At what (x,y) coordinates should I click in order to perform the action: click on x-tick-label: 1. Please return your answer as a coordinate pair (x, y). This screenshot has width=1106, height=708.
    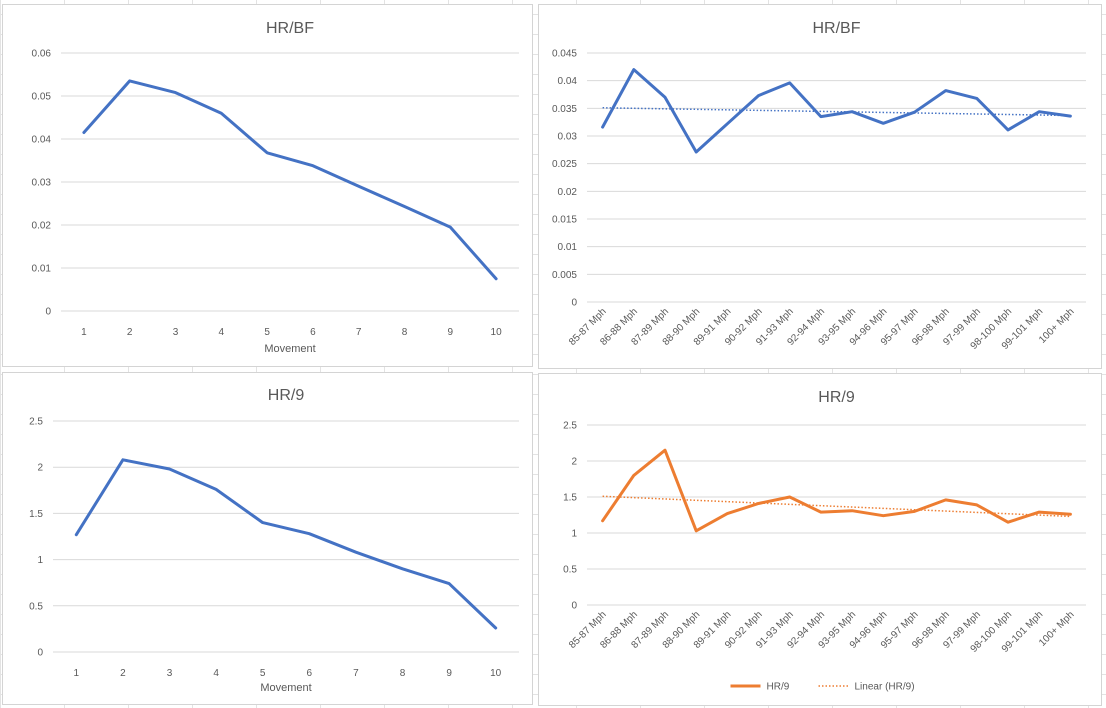
    Looking at the image, I should click on (84, 332).